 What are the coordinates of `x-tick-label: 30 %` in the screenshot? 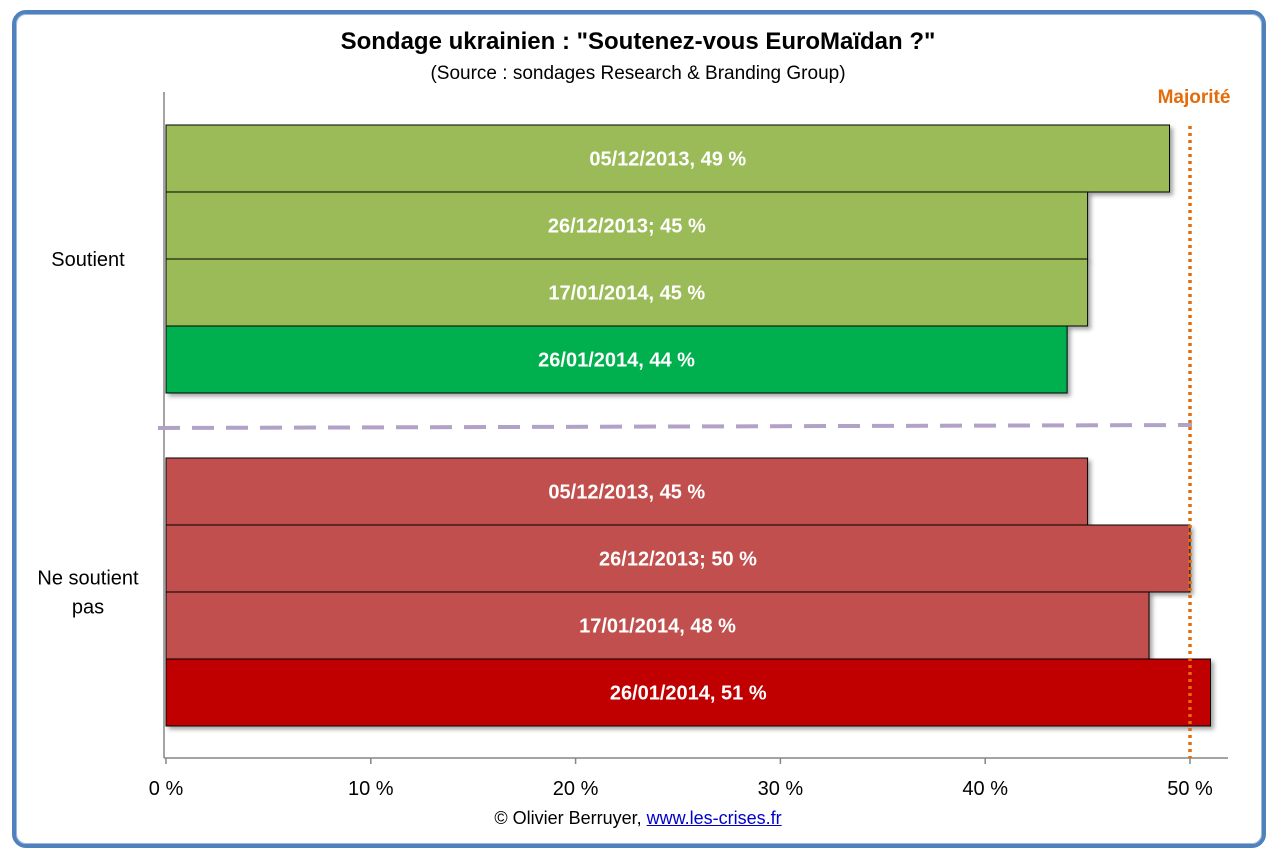 It's located at (781, 789).